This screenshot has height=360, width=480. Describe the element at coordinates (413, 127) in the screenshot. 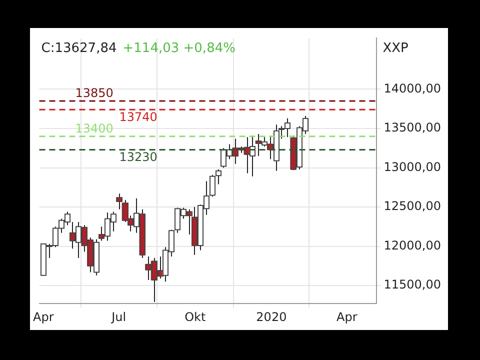

I see `y-tick-label: 13500,00` at that location.